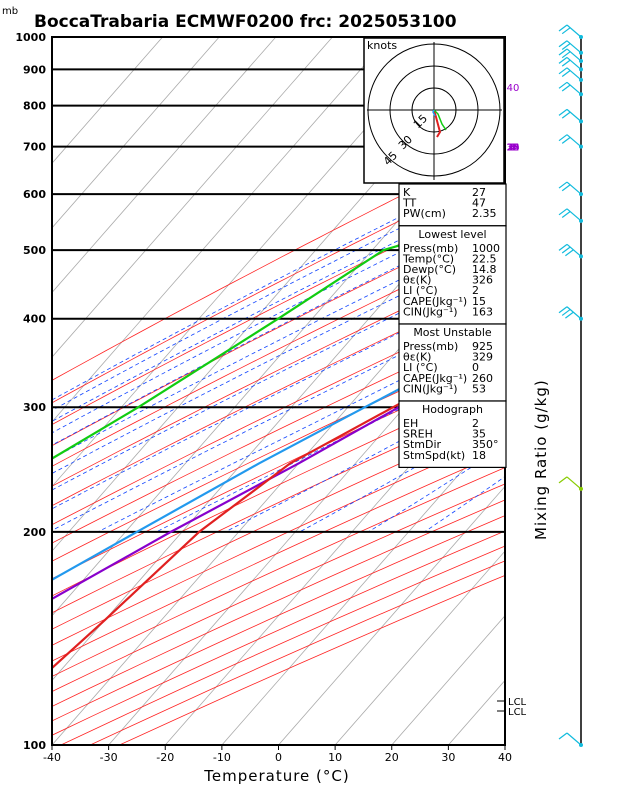  Describe the element at coordinates (482, 357) in the screenshot. I see `table-row-value: 329` at that location.